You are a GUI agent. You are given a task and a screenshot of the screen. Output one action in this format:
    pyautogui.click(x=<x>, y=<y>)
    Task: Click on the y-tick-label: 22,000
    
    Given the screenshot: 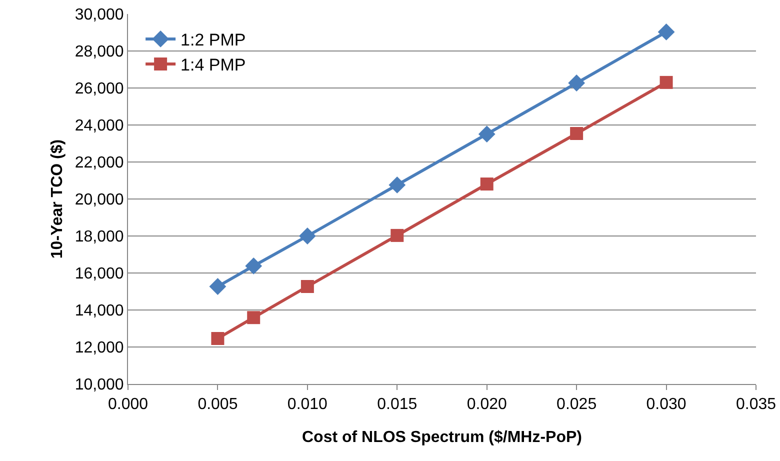 What is the action you would take?
    pyautogui.click(x=99, y=163)
    